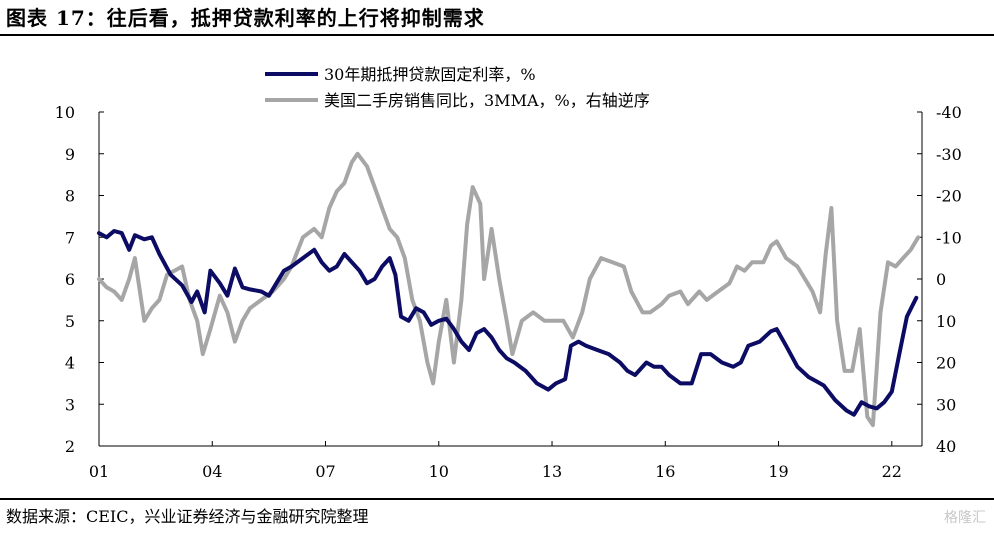  I want to click on legend-label-rate: 30年期抵押贷款固定利率，%, so click(430, 74).